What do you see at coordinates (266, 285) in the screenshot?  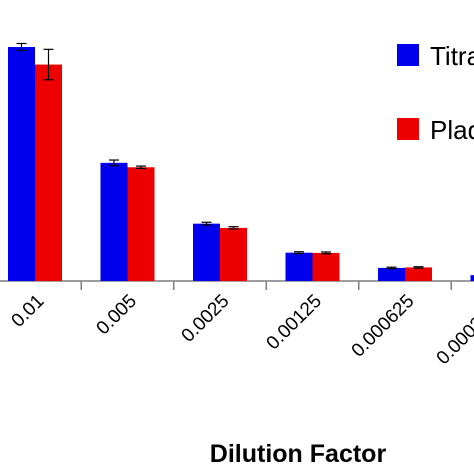 I see `x-tick-marks` at bounding box center [266, 285].